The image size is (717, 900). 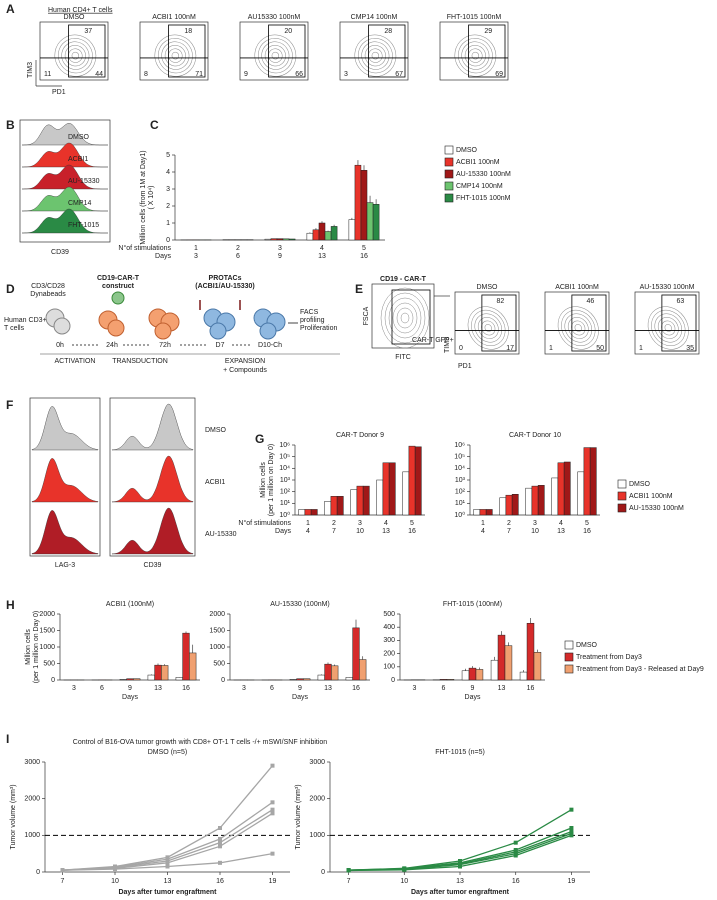 I want to click on y-tick-label: 3, so click(x=168, y=189).